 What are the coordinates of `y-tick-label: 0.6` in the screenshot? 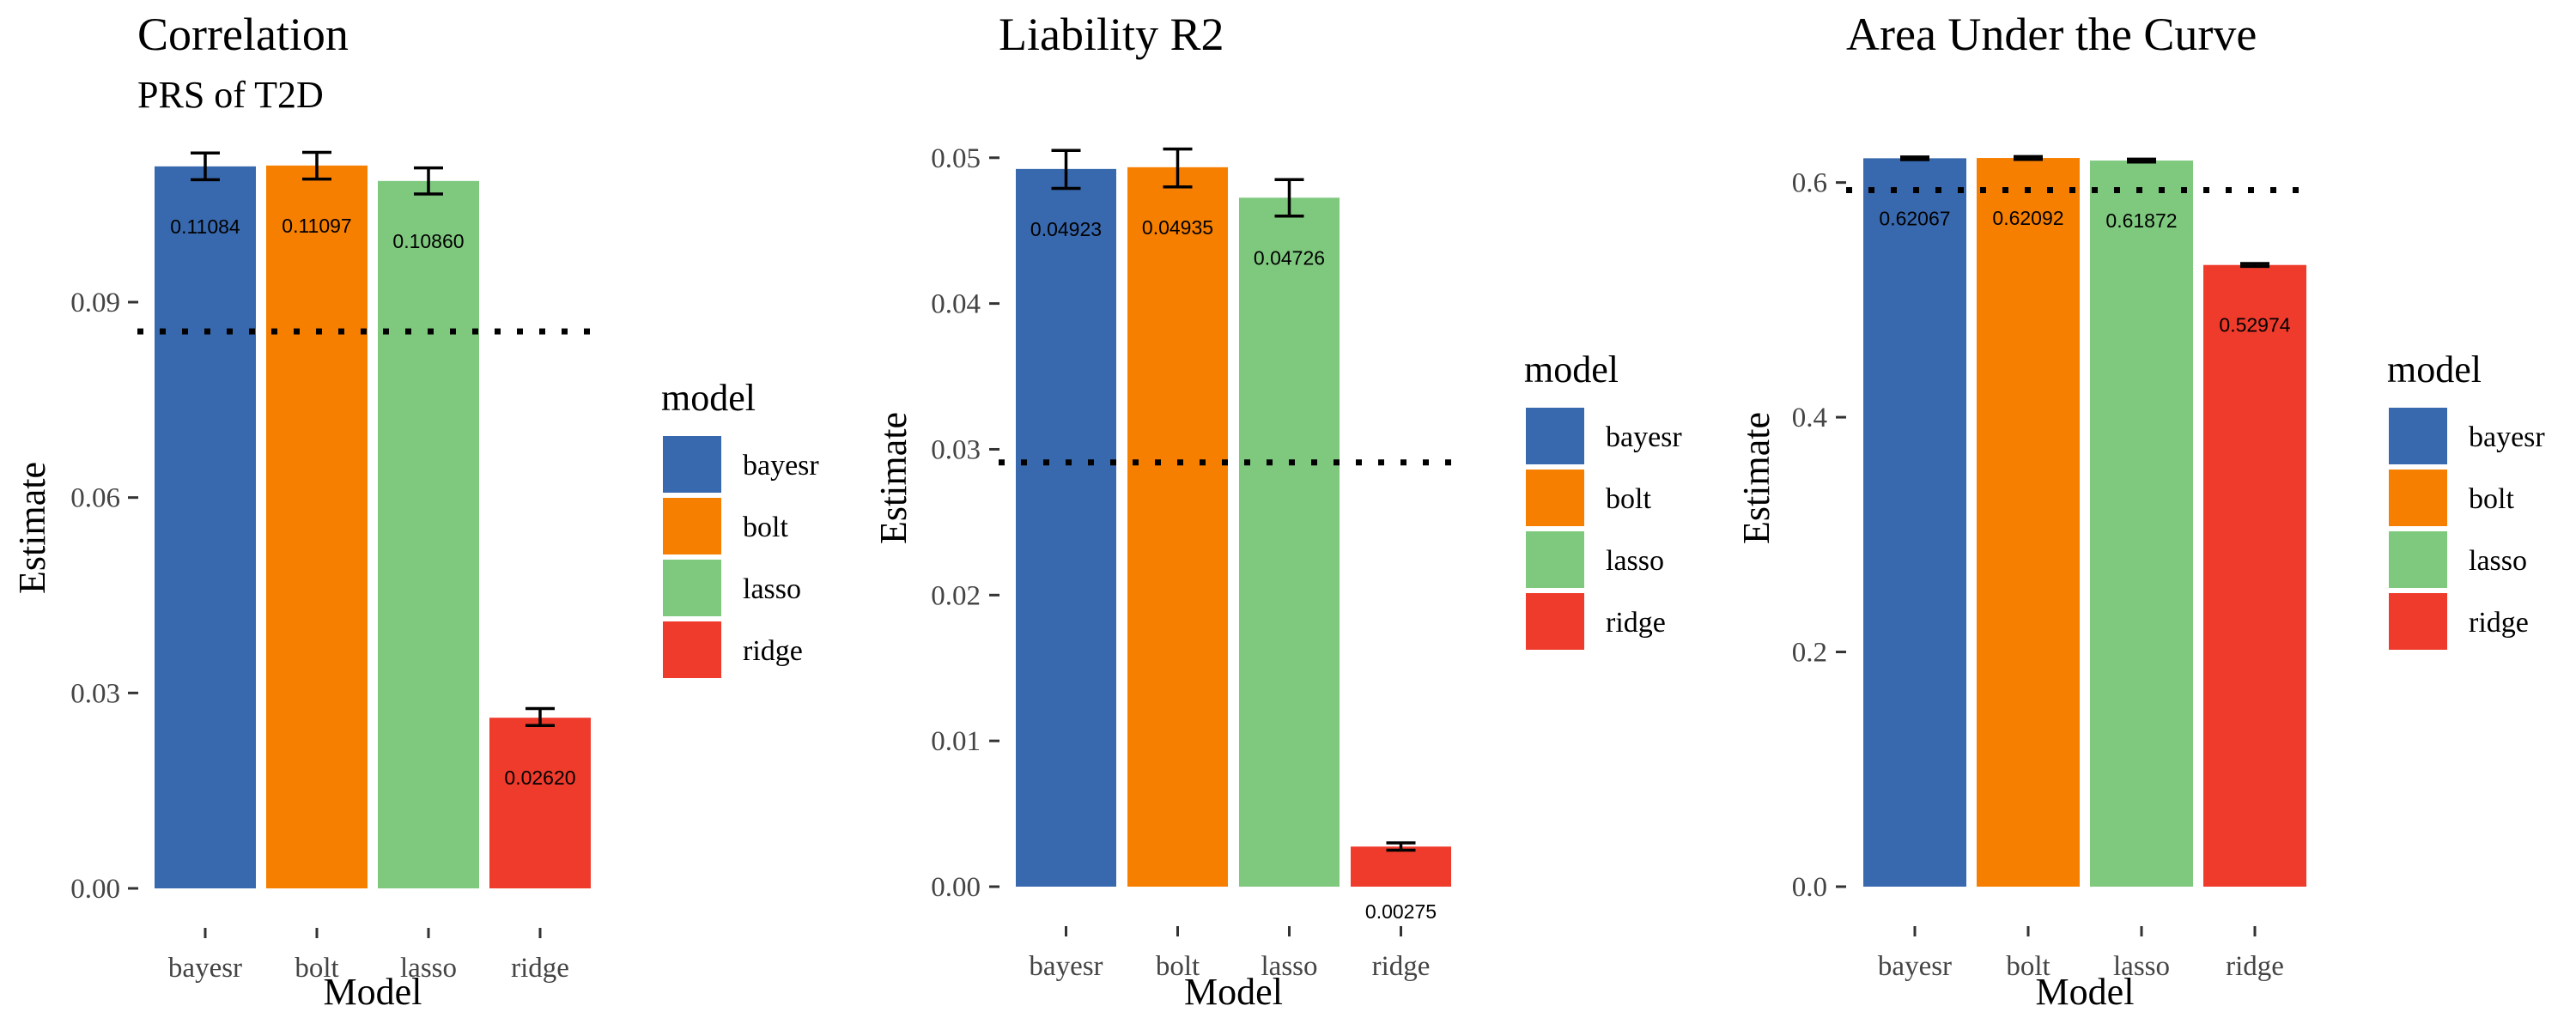 It's located at (1809, 183).